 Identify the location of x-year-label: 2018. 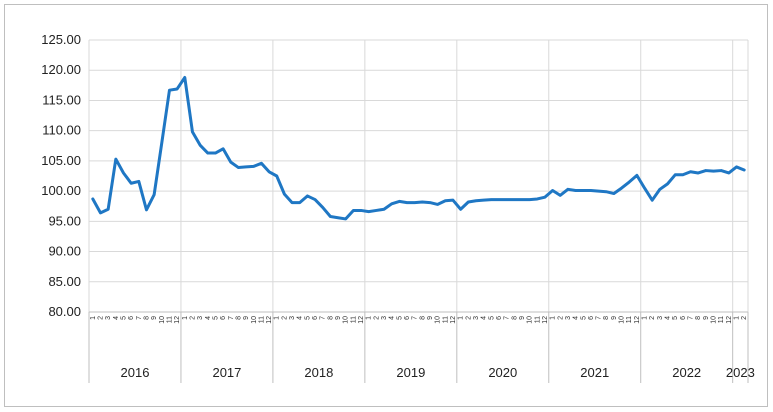
(318, 372).